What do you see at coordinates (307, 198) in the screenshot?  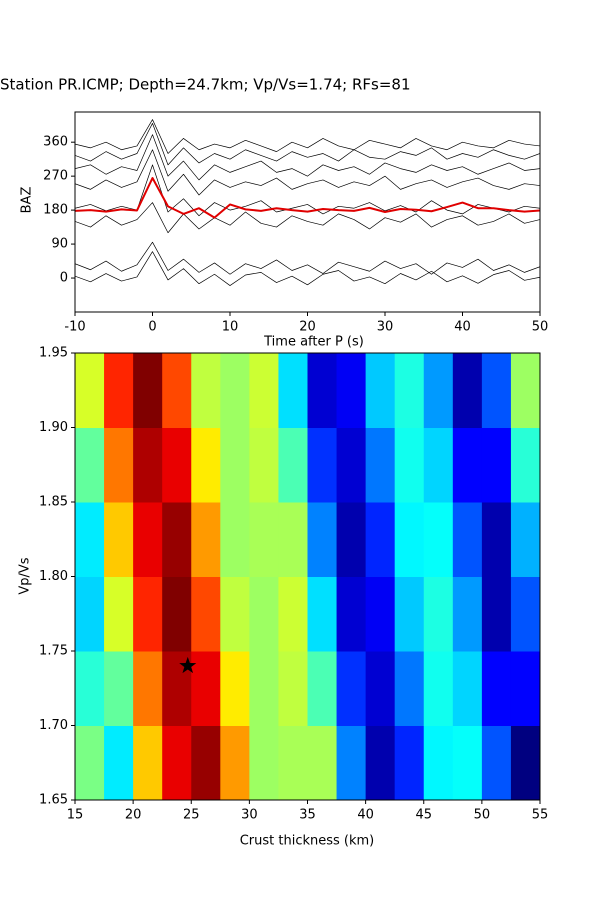 I see `stack-line` at bounding box center [307, 198].